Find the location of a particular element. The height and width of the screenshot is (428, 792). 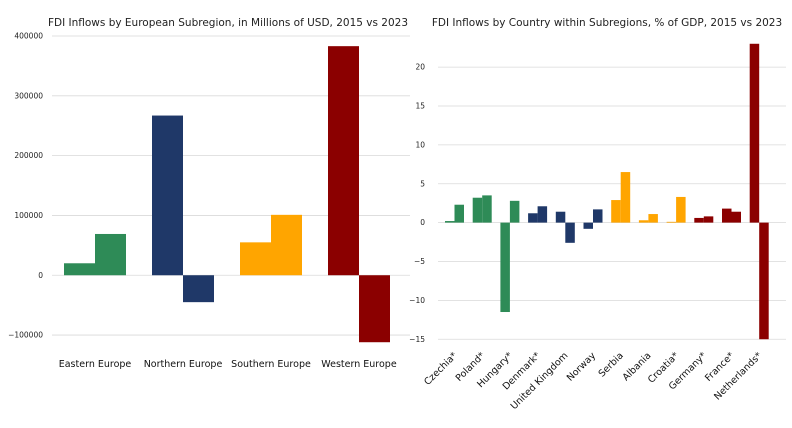

bar-germany-2023 is located at coordinates (708, 219).